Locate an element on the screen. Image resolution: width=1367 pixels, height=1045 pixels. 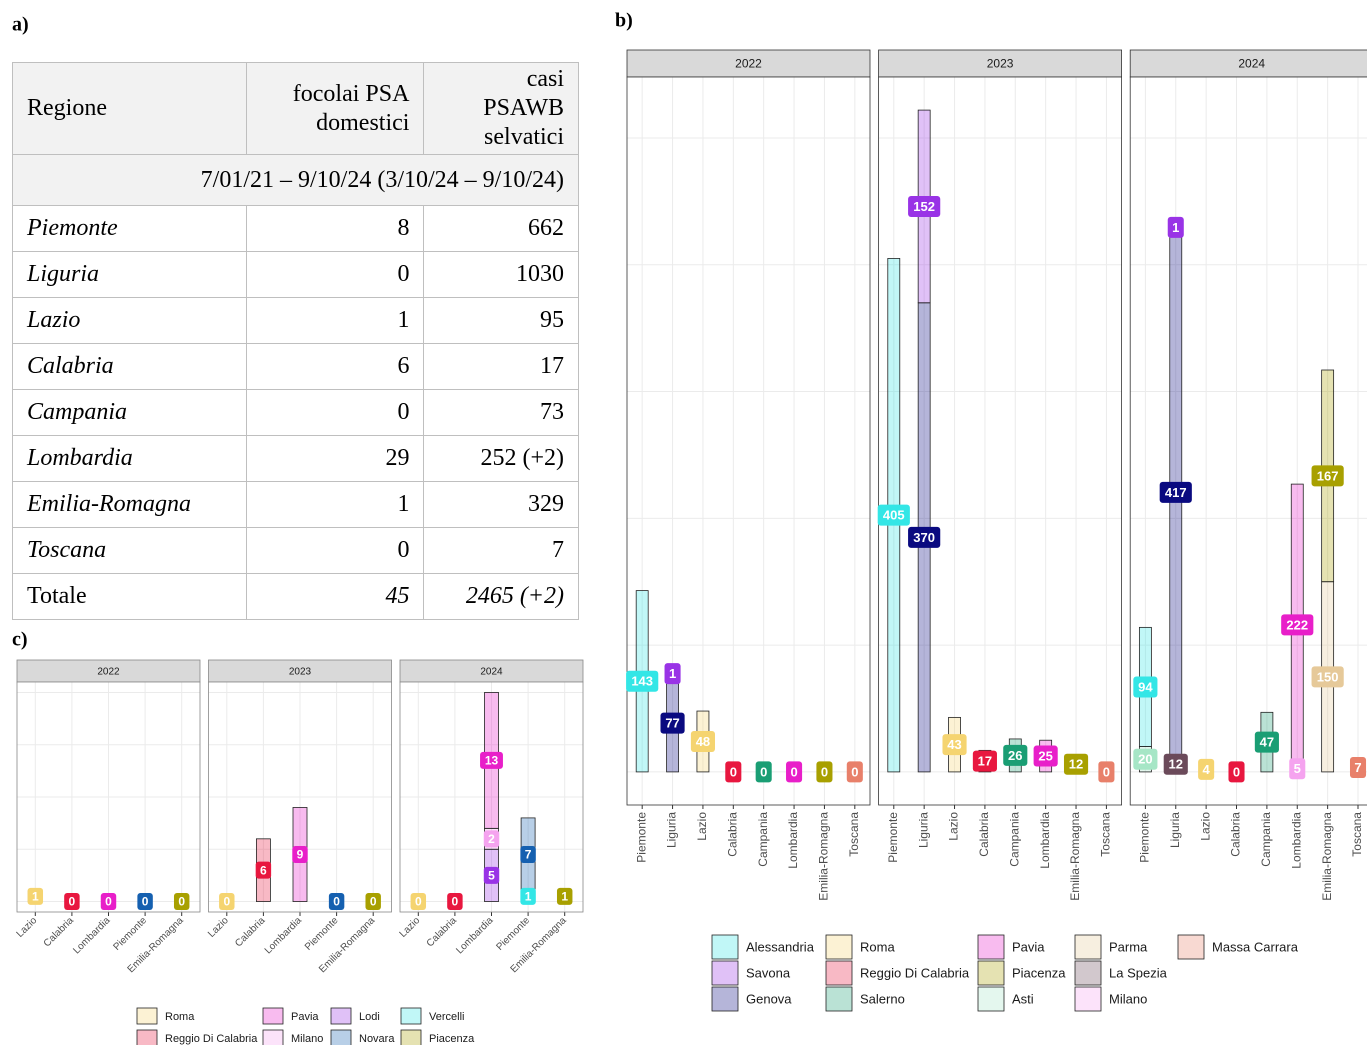
legend-label: Asti is located at coordinates (1023, 998).